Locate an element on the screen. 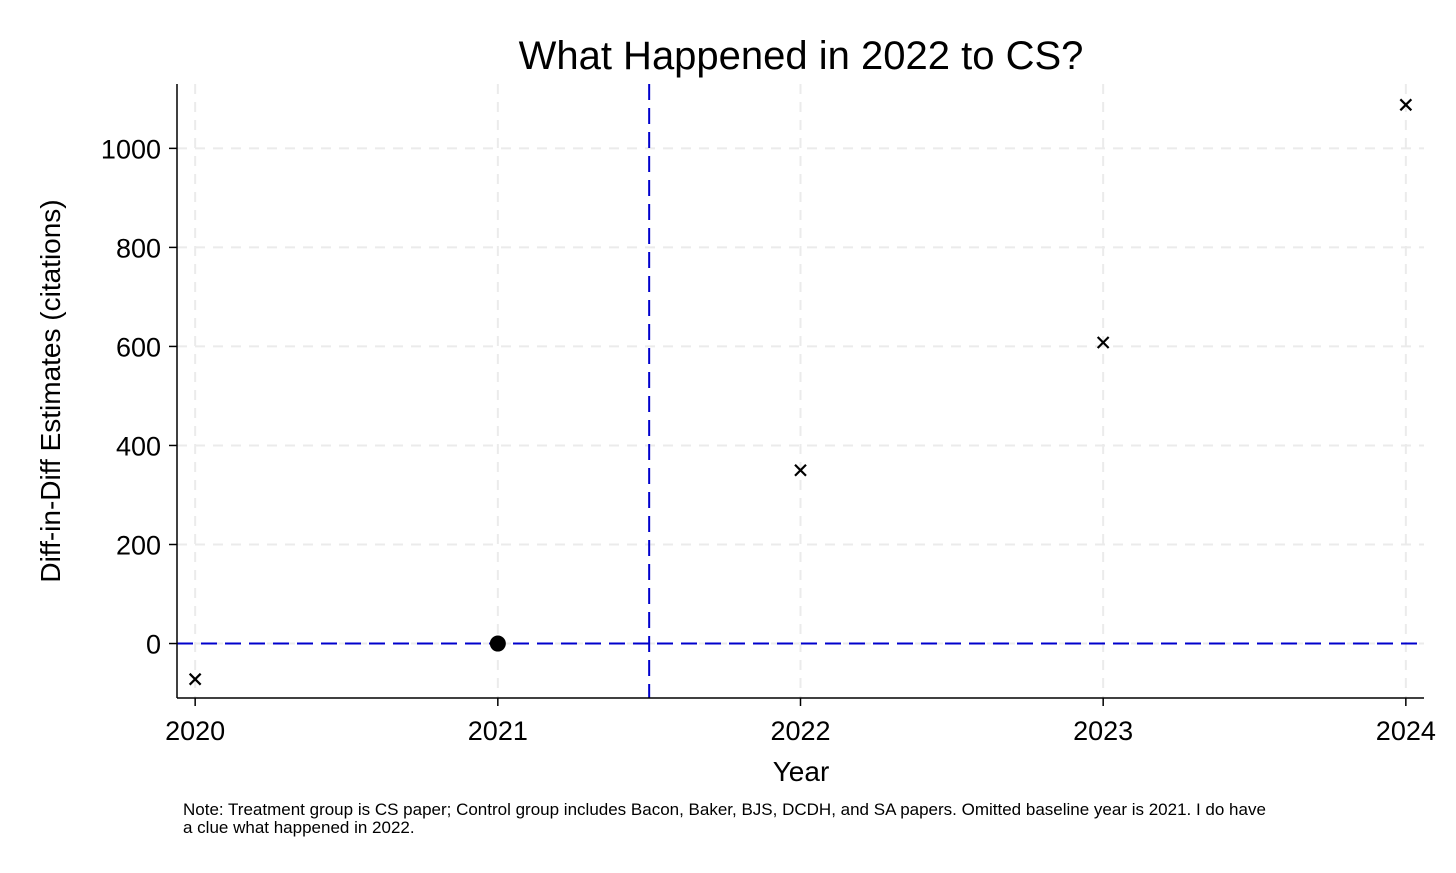 The height and width of the screenshot is (873, 1456). note-line-2: a clue what happened in 2022. is located at coordinates (299, 827).